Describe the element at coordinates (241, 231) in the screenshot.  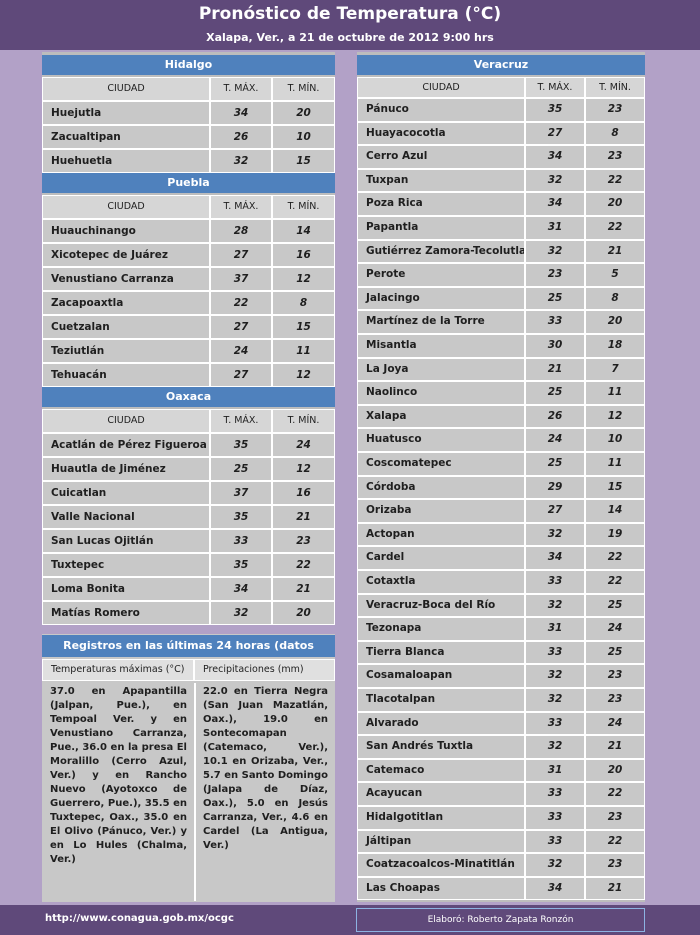
I see `temperature: 28` at that location.